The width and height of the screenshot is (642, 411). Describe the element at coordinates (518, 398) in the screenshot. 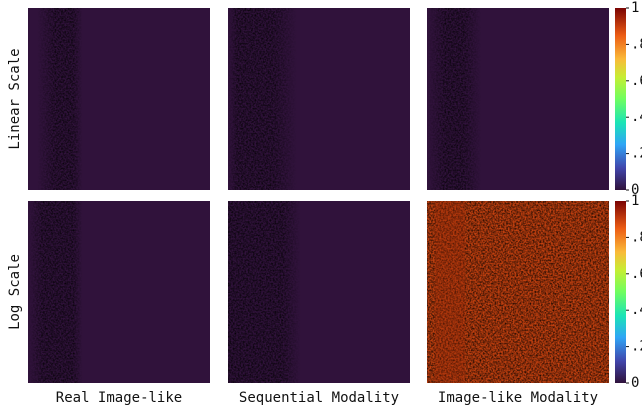

I see `col-label: Image-like Modality` at that location.